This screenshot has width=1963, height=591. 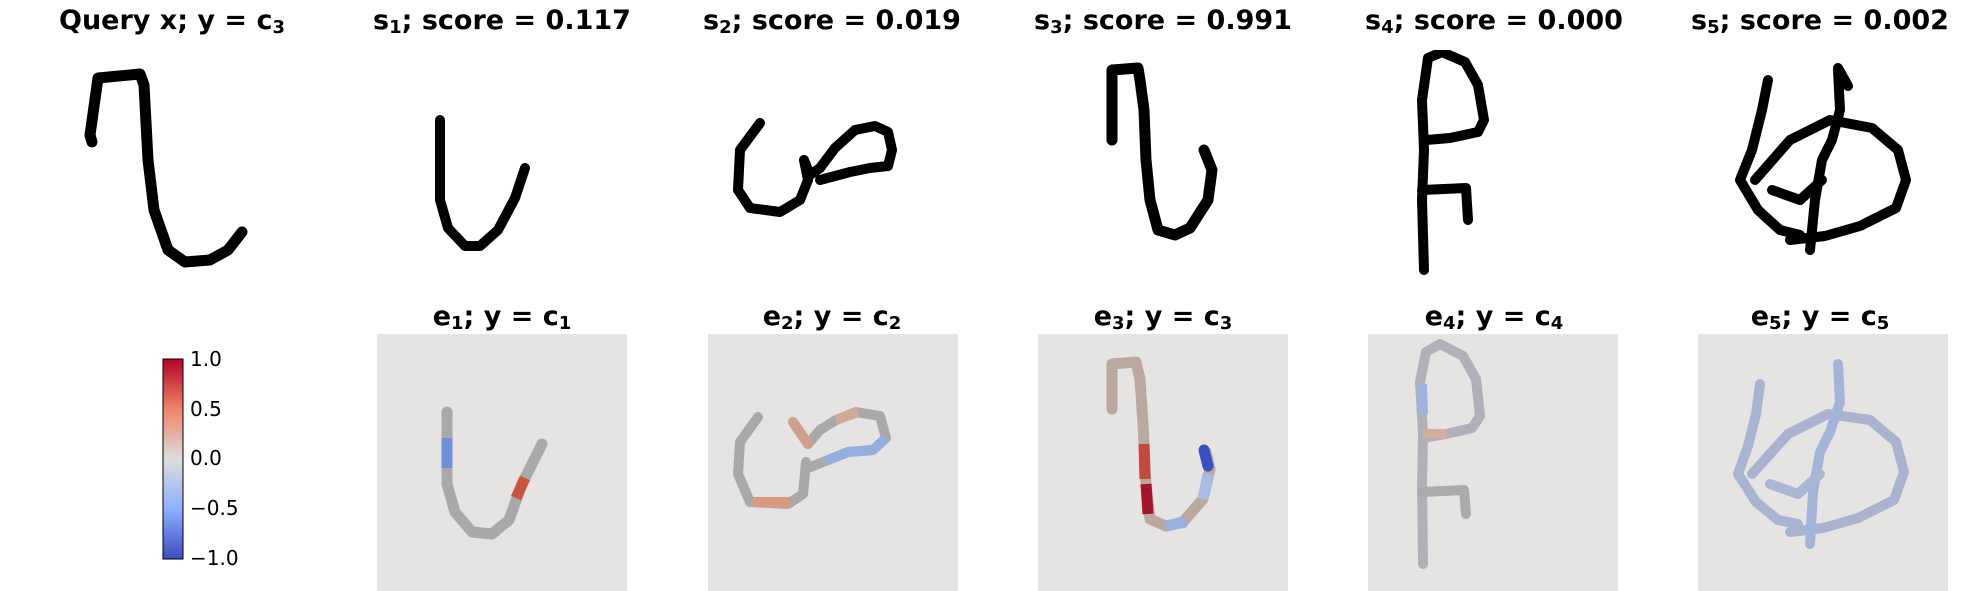 I want to click on query-image, so click(x=175, y=175).